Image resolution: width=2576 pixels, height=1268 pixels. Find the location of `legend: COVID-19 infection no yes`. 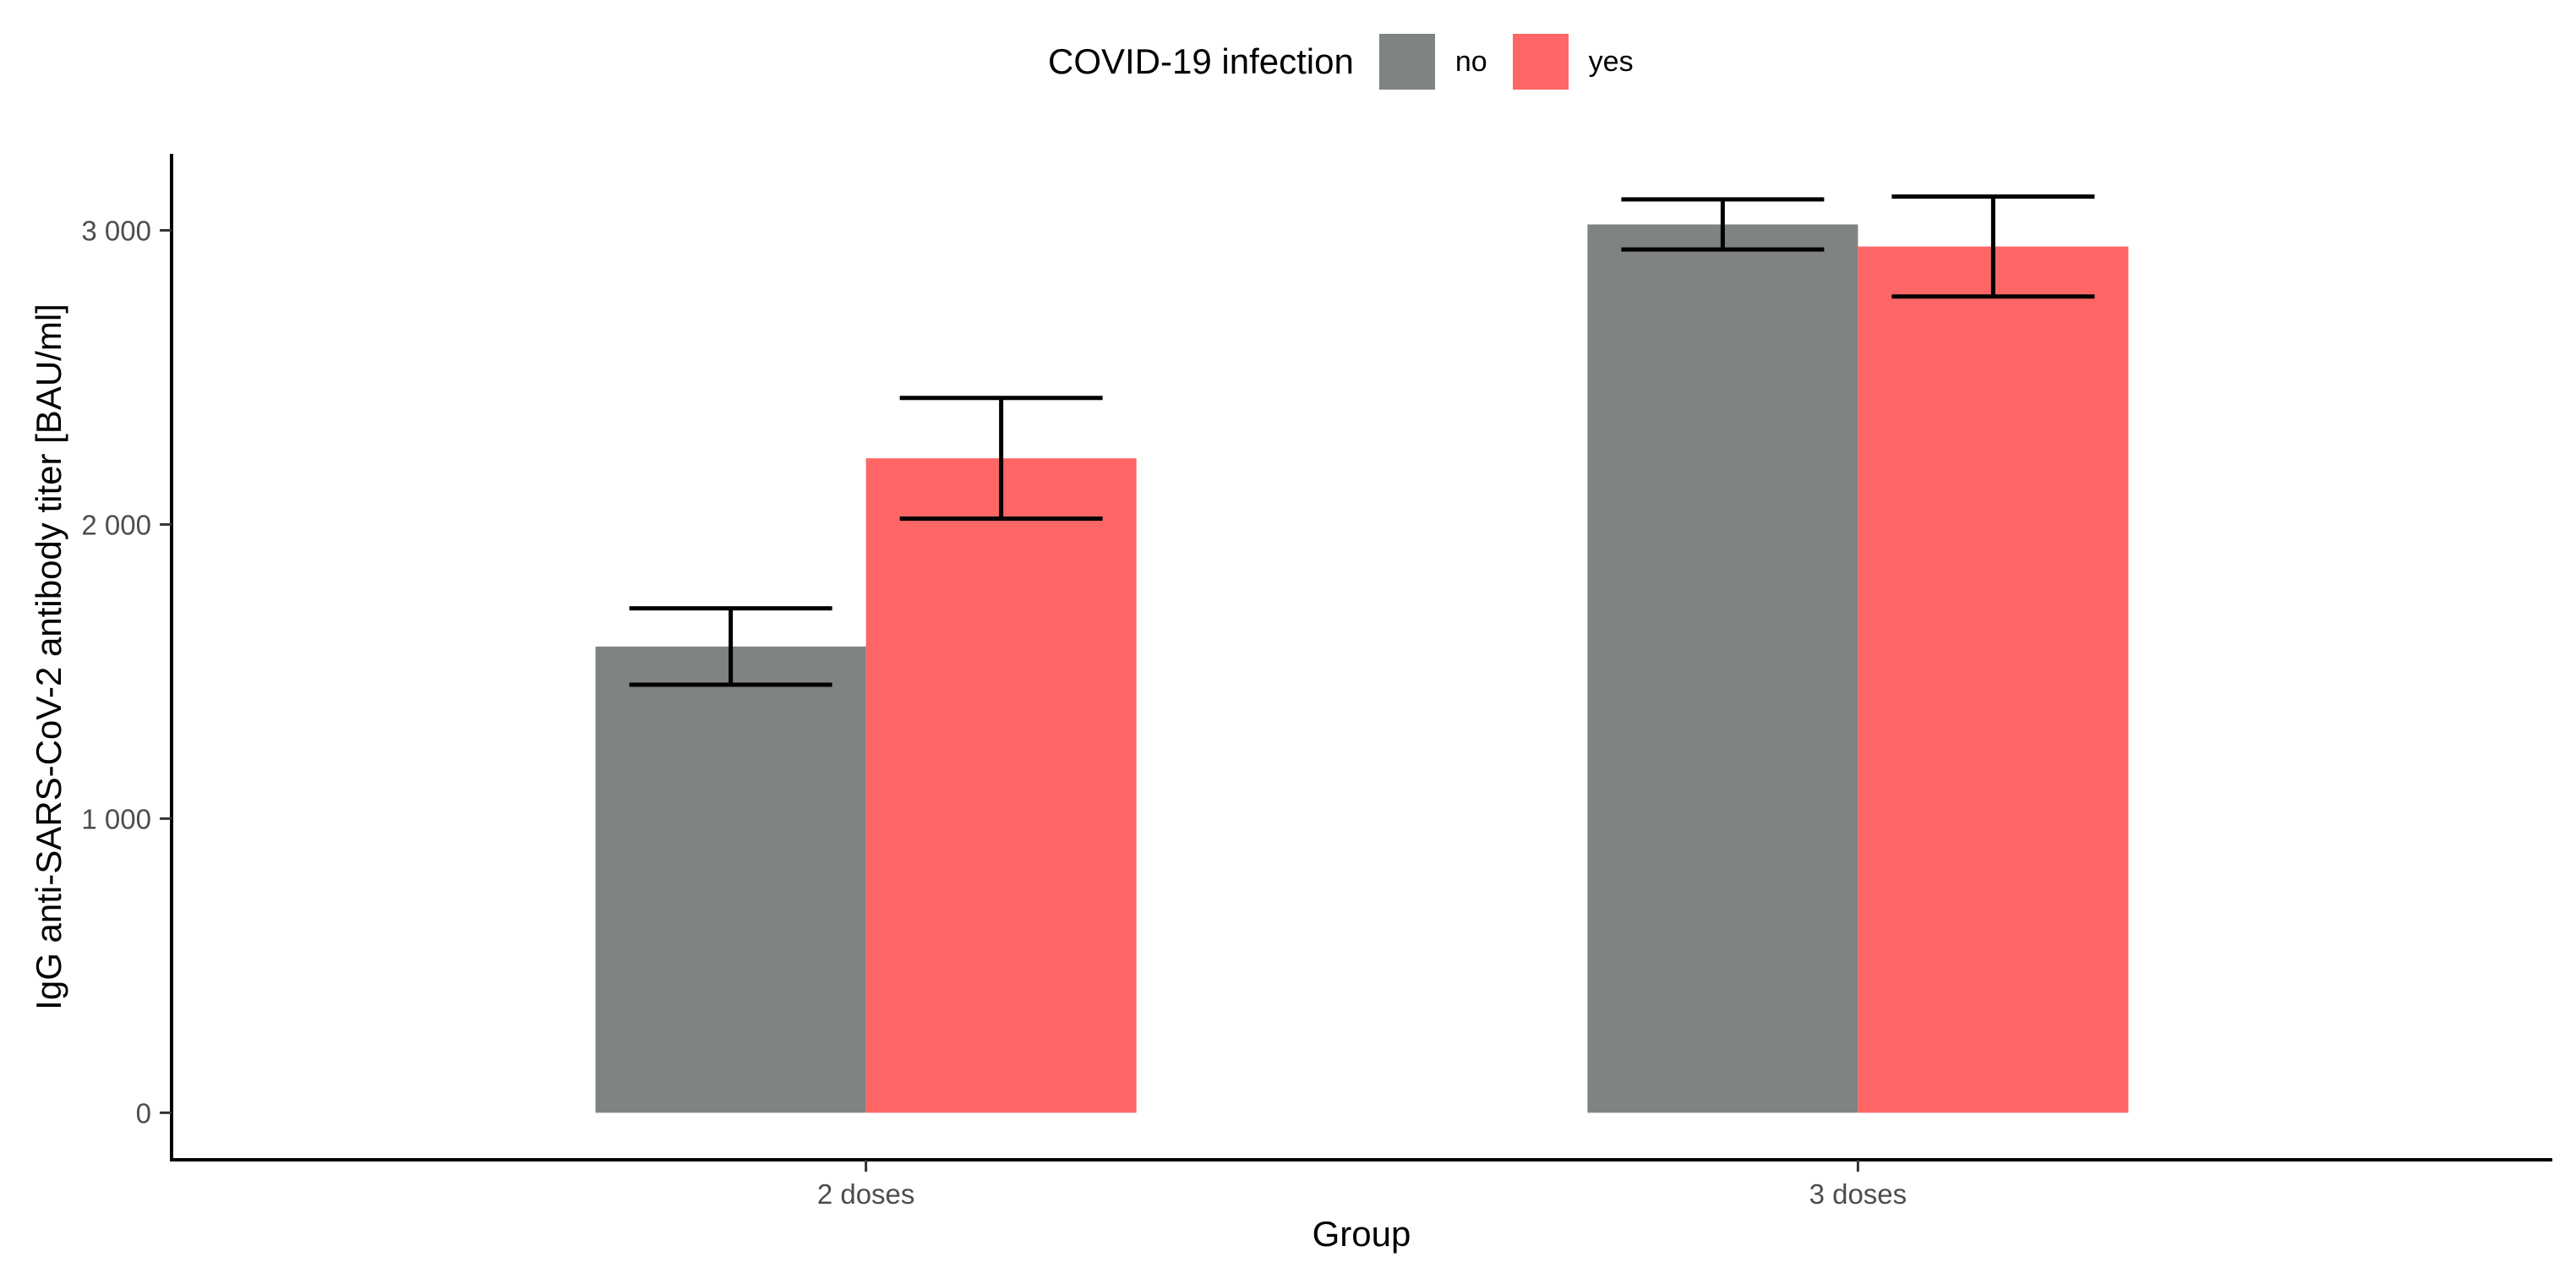

legend: COVID-19 infection no yes is located at coordinates (1353, 61).